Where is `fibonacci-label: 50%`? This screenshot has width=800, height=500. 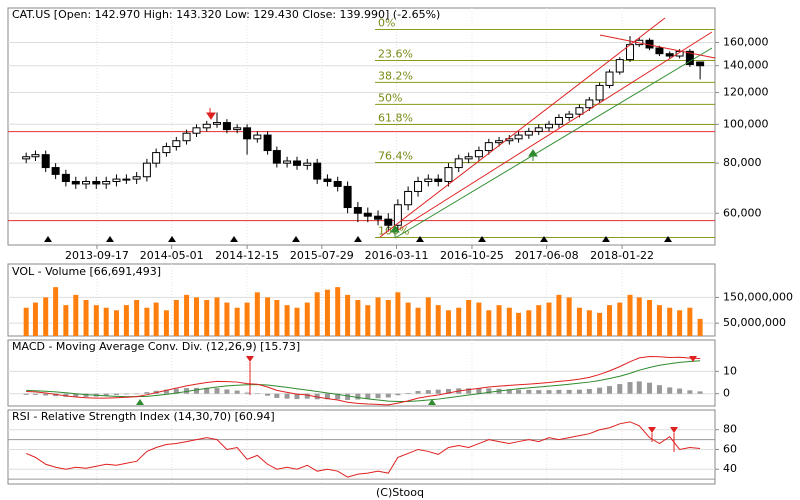
fibonacci-label: 50% is located at coordinates (390, 97).